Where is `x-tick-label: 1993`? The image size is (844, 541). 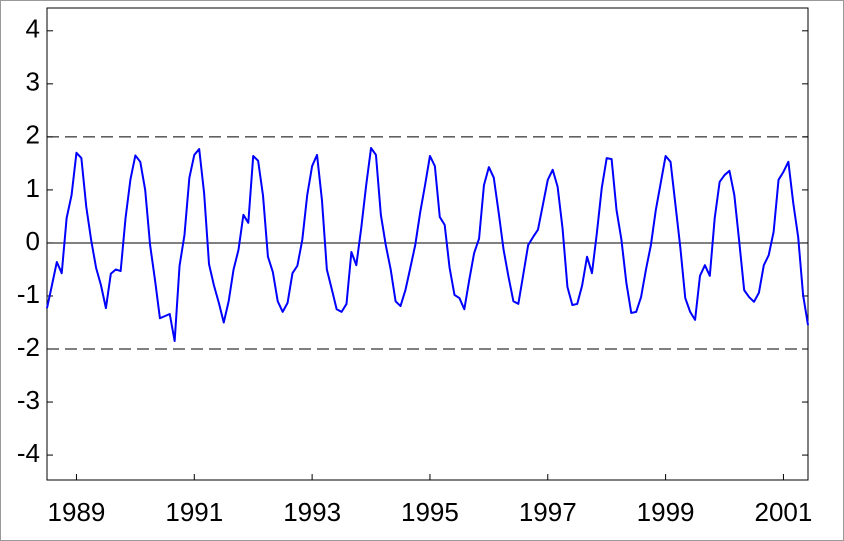
x-tick-label: 1993 is located at coordinates (312, 512).